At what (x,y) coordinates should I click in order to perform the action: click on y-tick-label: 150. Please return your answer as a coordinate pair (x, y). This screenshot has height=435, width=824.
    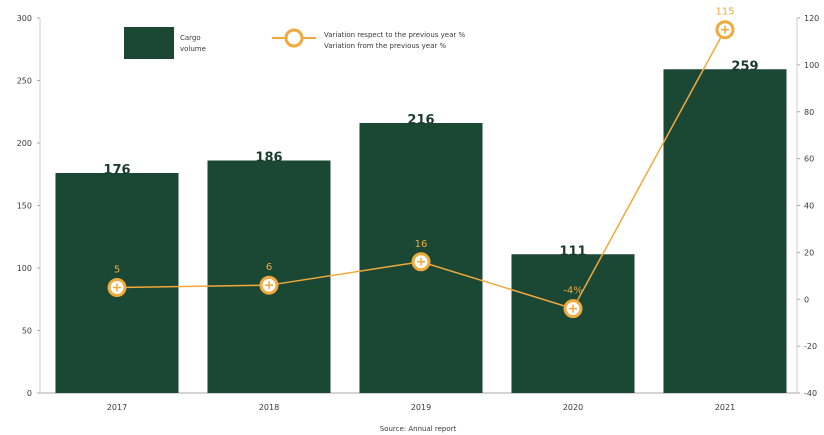
    Looking at the image, I should click on (24, 206).